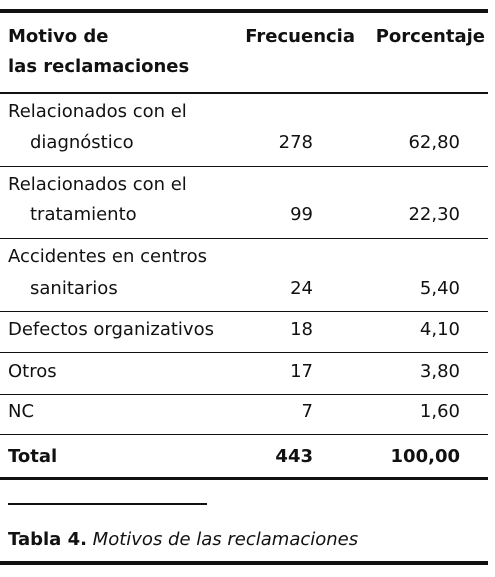 This screenshot has width=495, height=577. I want to click on cell-frequency: 278, so click(295, 142).